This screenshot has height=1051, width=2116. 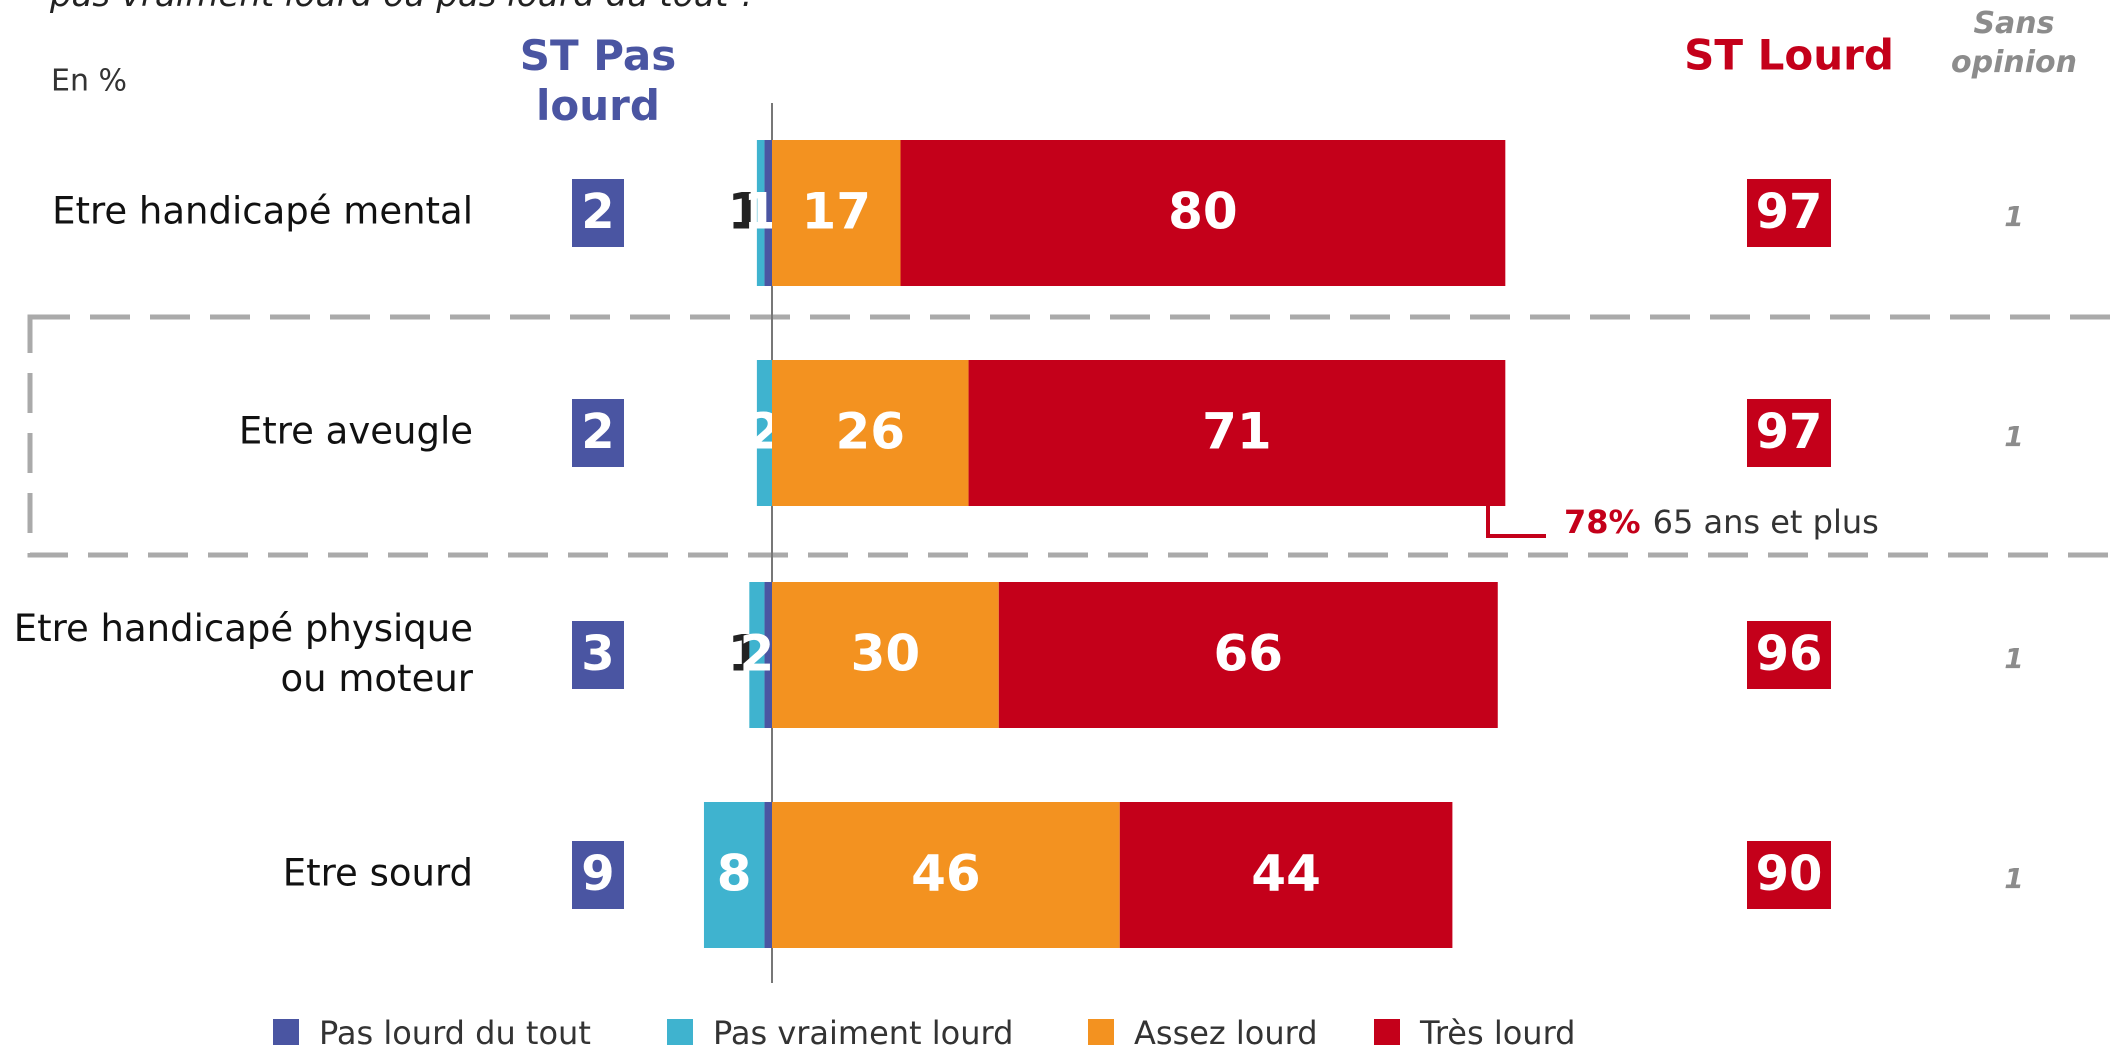 I want to click on right-total: 90, so click(x=1789, y=874).